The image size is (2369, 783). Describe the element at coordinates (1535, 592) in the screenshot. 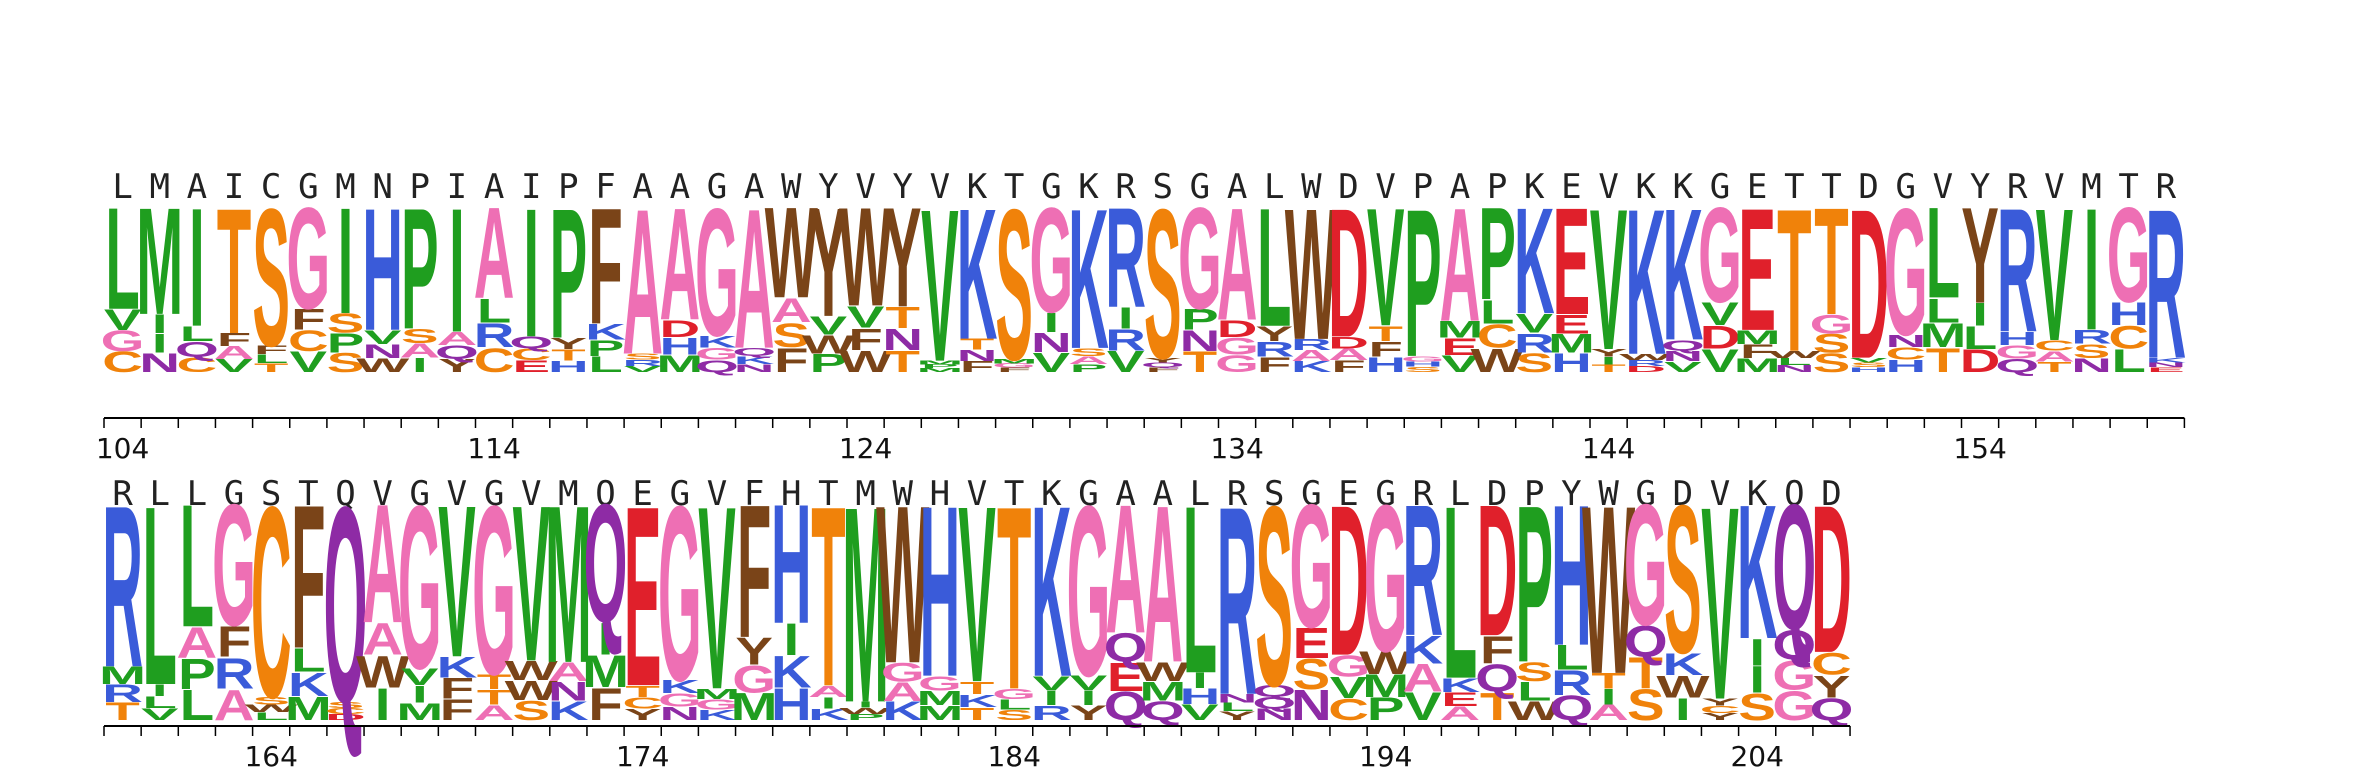

I see `logo-column: WLS P` at that location.